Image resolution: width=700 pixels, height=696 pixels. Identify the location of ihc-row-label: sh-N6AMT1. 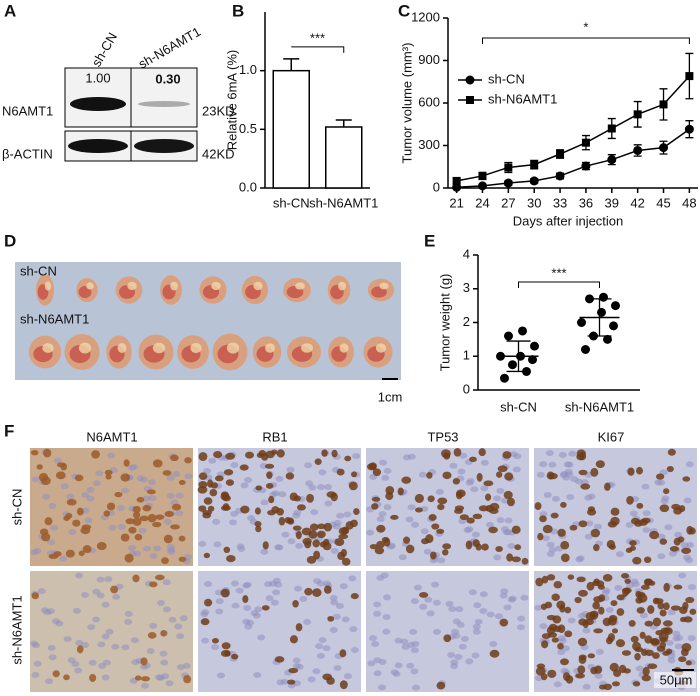
(16, 629).